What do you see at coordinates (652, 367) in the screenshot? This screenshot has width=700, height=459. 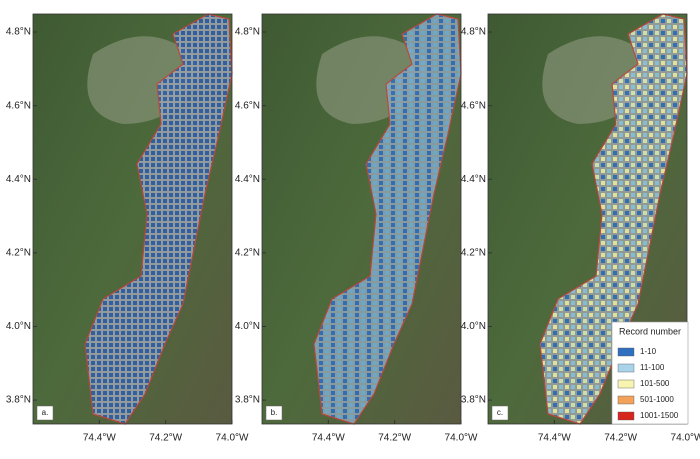 I see `legend-label: 11-100` at bounding box center [652, 367].